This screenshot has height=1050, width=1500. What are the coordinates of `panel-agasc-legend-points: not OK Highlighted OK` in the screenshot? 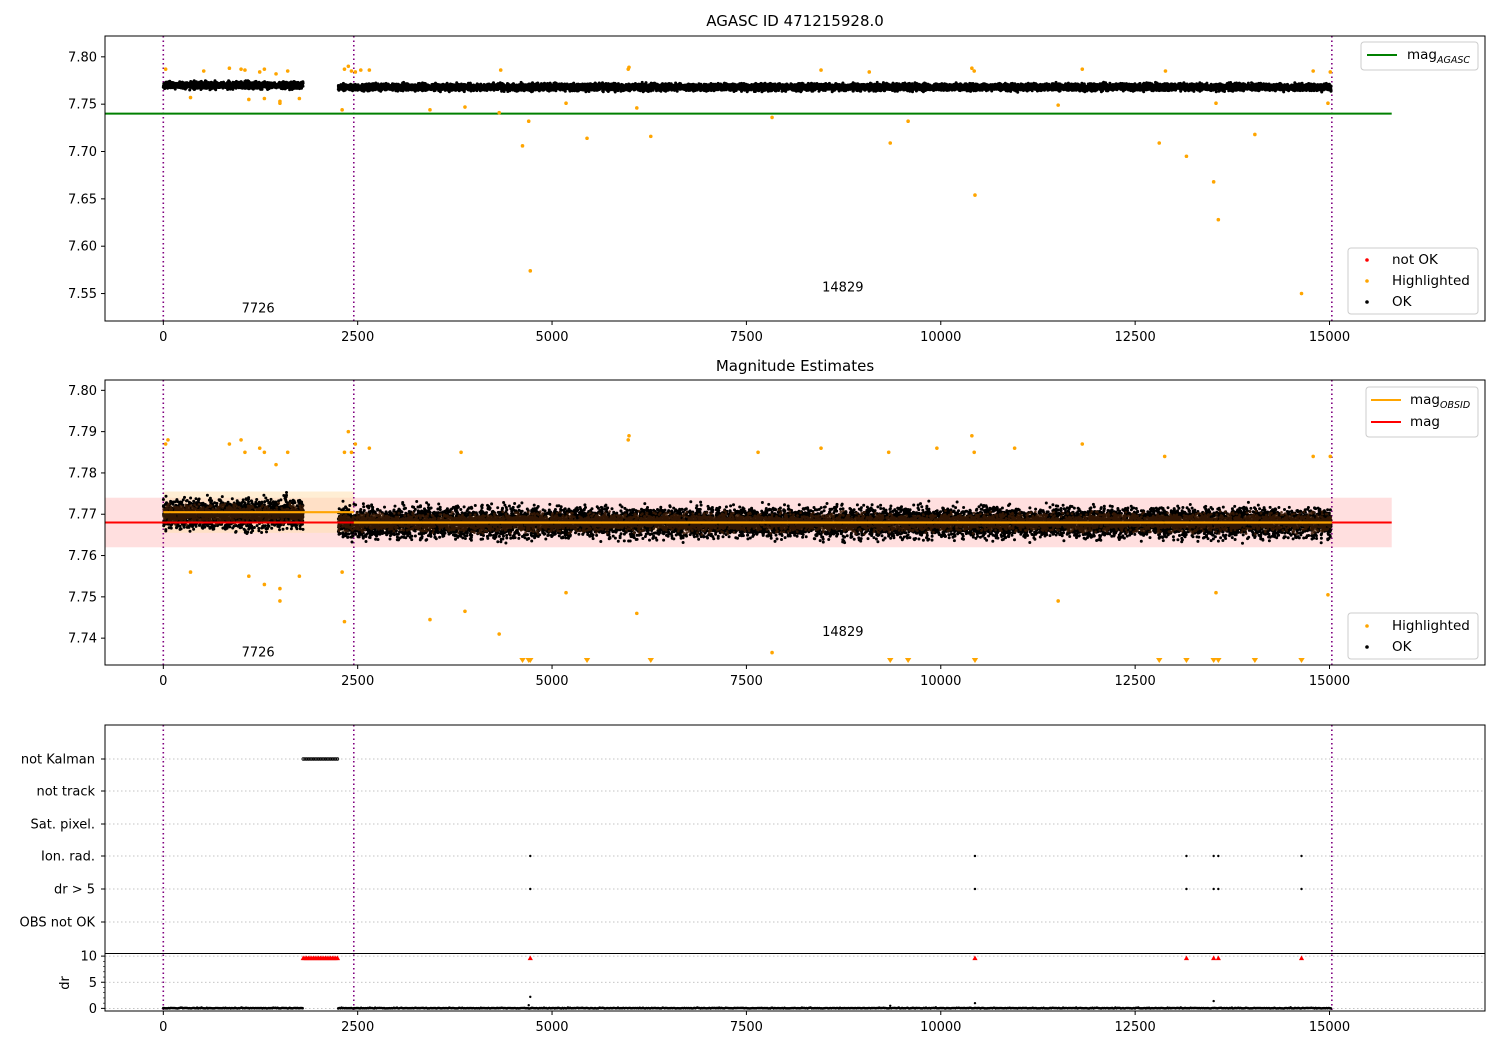 It's located at (1413, 281).